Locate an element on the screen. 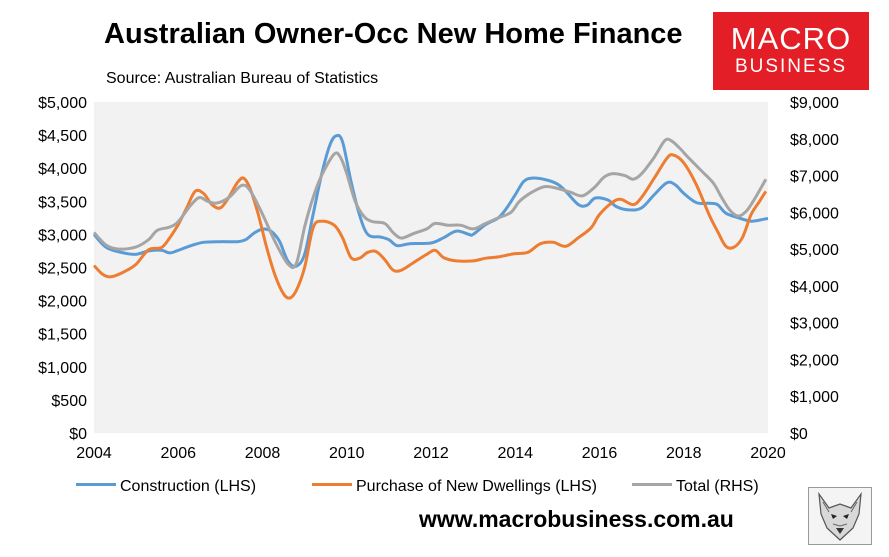 The image size is (889, 557). right-tick-label: $1,000 is located at coordinates (814, 397).